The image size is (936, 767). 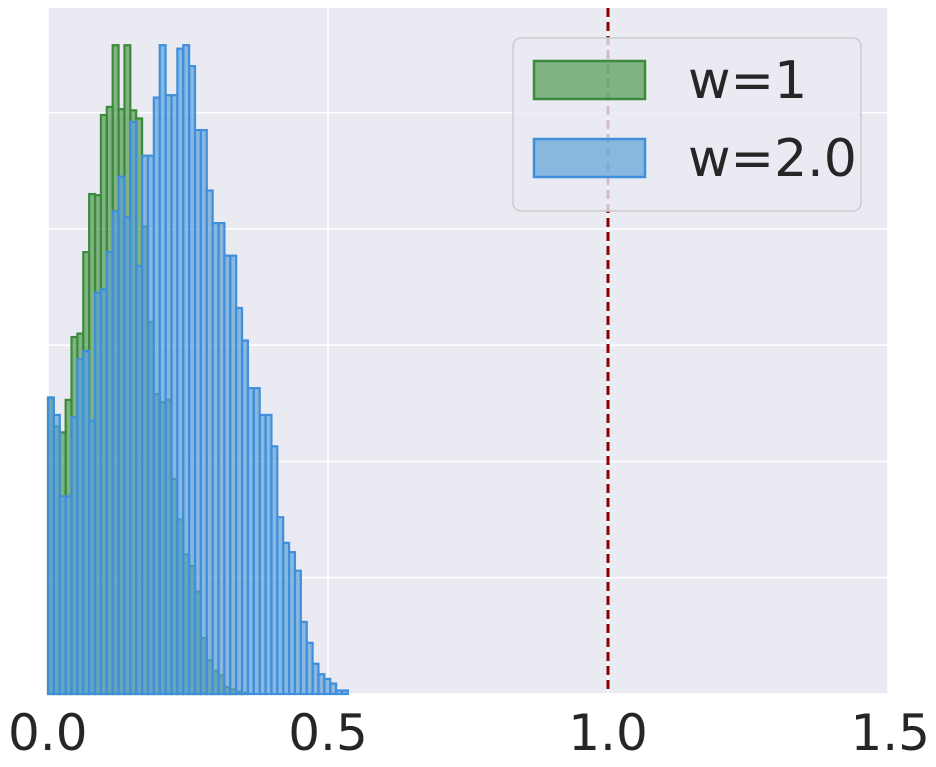 What do you see at coordinates (328, 733) in the screenshot?
I see `x-tick-label: 0.5` at bounding box center [328, 733].